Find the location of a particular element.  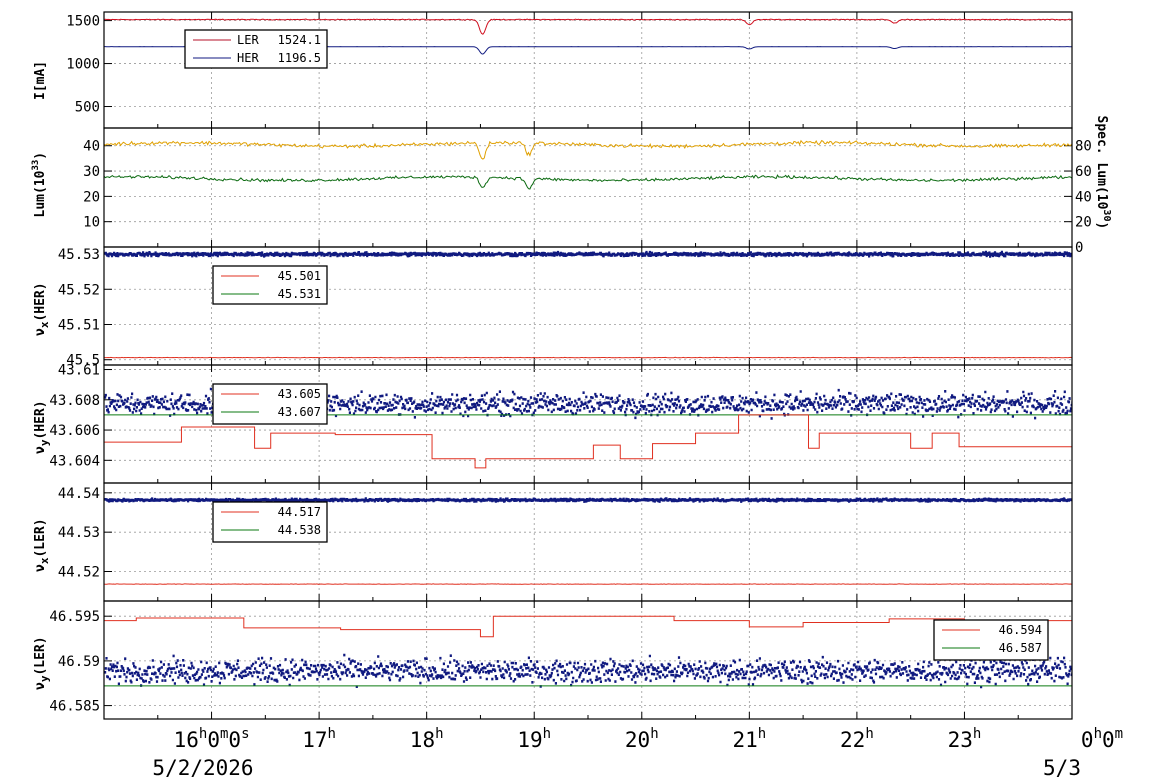

panel-nuy_ler: 46.585 46.59 46.595 νy(LER) 46.594 46.587 is located at coordinates (553, 660).